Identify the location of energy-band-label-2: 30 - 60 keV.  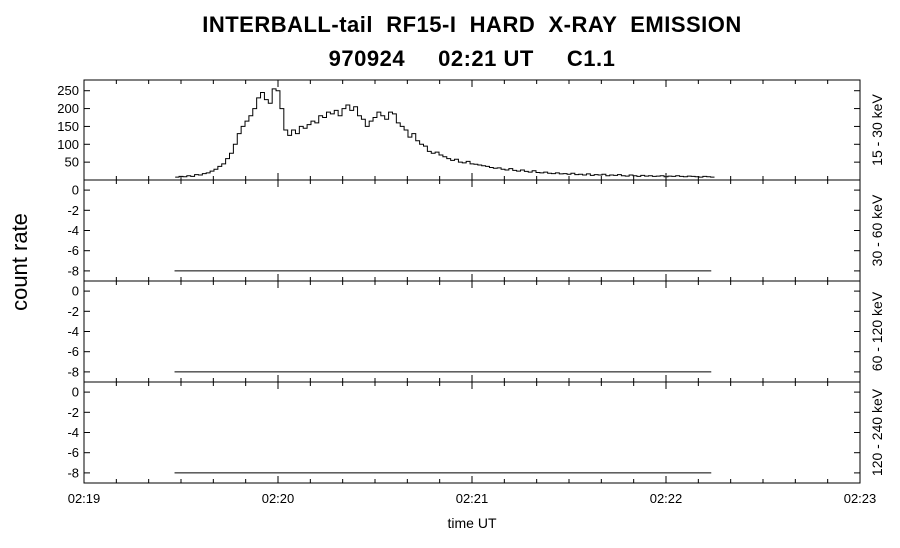
(877, 230).